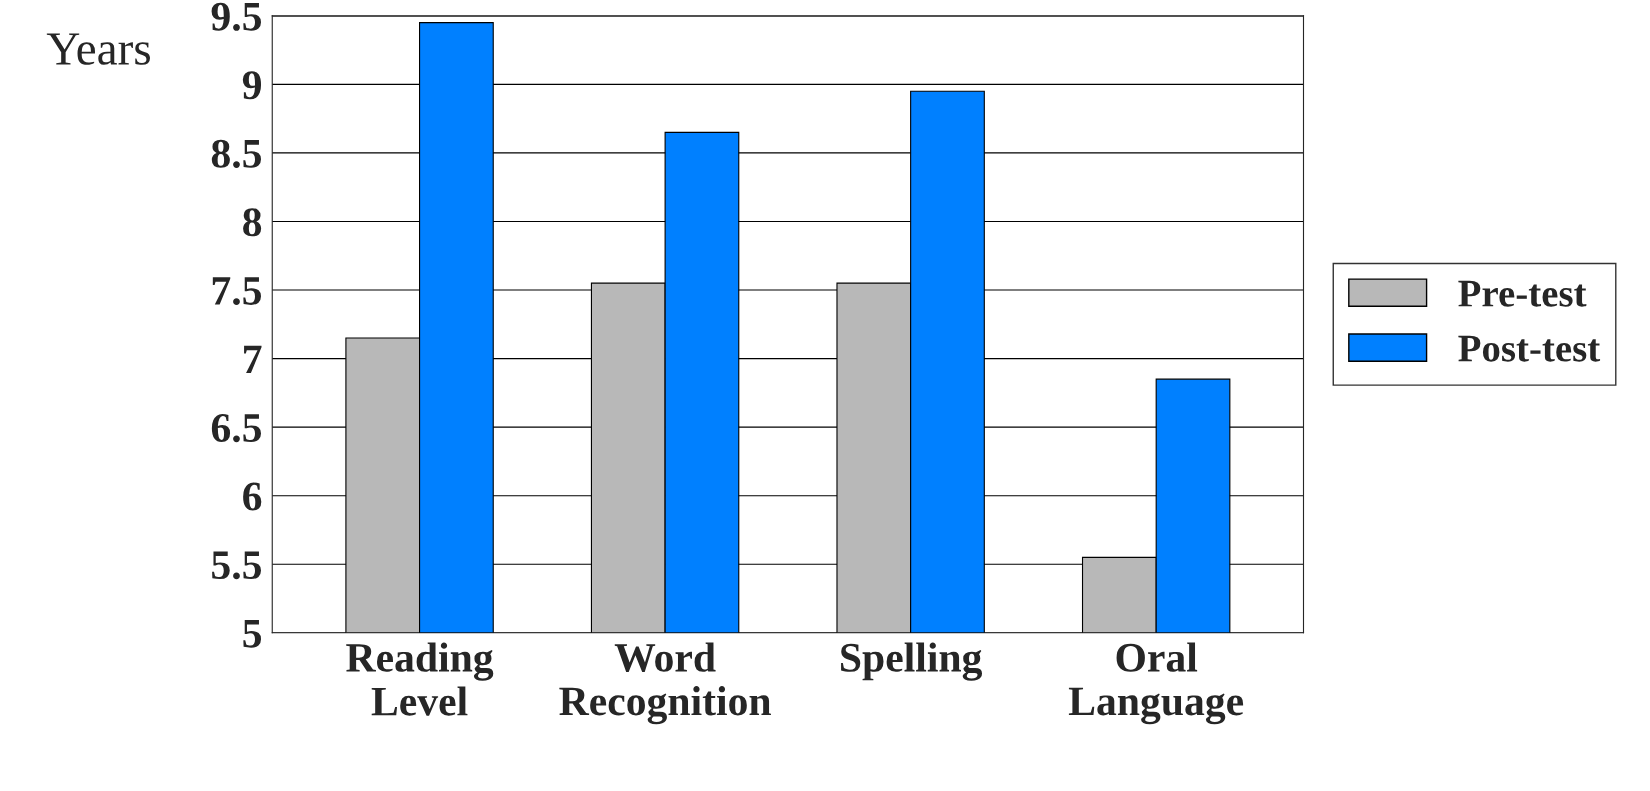 This screenshot has height=791, width=1650. What do you see at coordinates (236, 565) in the screenshot?
I see `y-tick-label: 5.5` at bounding box center [236, 565].